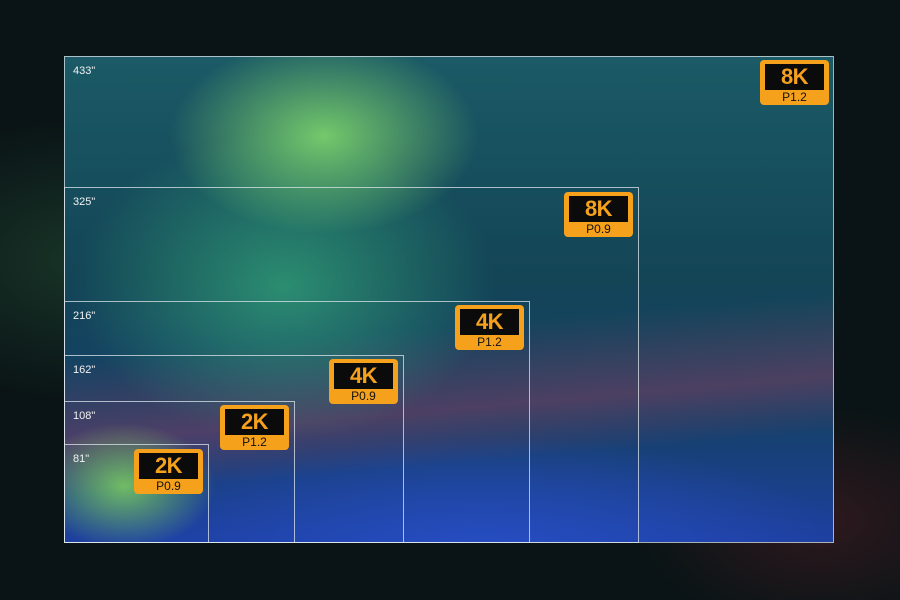 Image resolution: width=900 pixels, height=600 pixels. I want to click on badge-81: 2K P0.9, so click(168, 471).